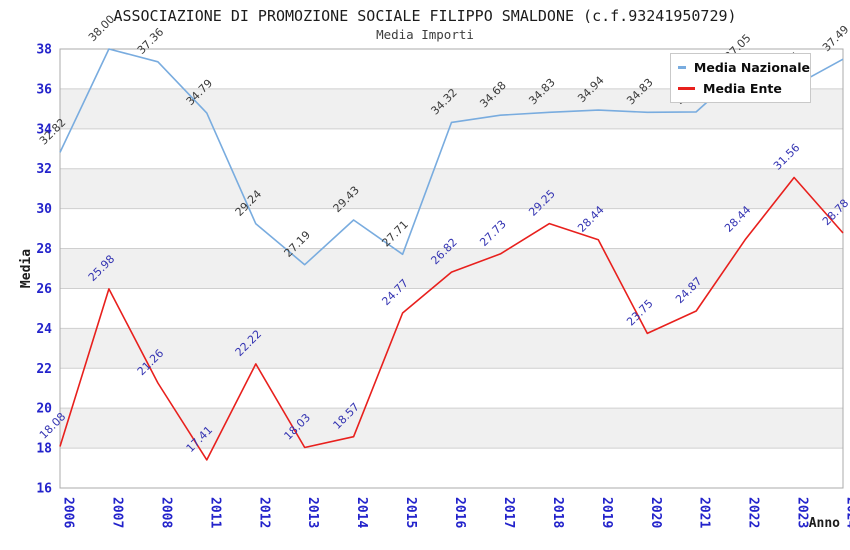  What do you see at coordinates (101, 28) in the screenshot?
I see `point-label: 38.00` at bounding box center [101, 28].